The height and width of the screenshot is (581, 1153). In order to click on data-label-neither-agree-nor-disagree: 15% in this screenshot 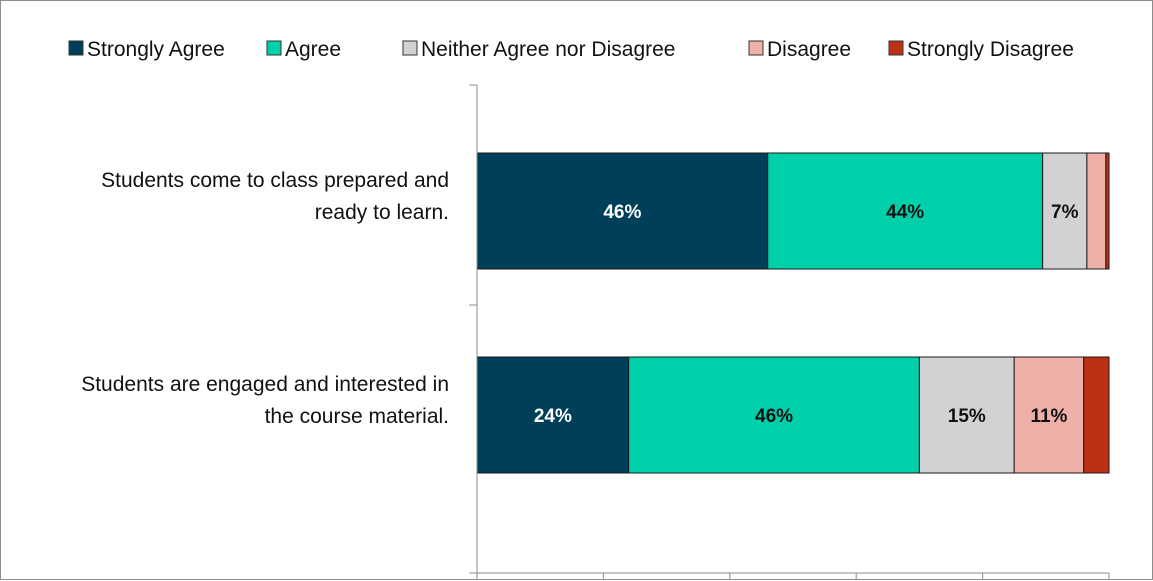, I will do `click(967, 416)`.